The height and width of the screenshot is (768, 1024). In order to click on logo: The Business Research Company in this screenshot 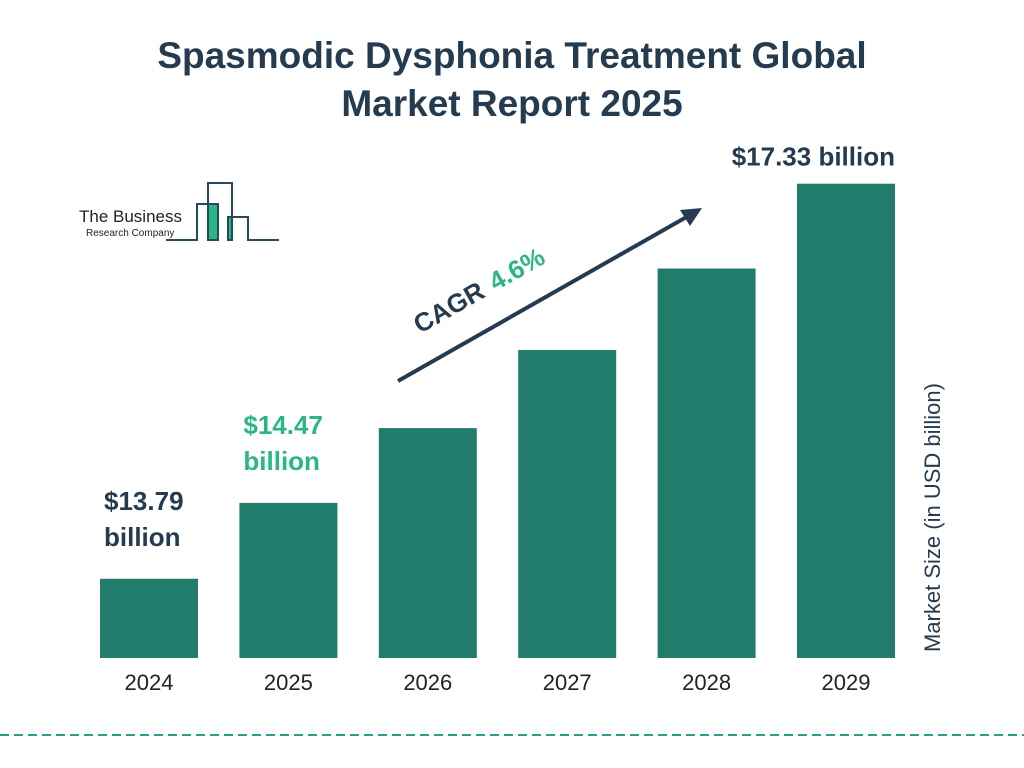, I will do `click(179, 211)`.